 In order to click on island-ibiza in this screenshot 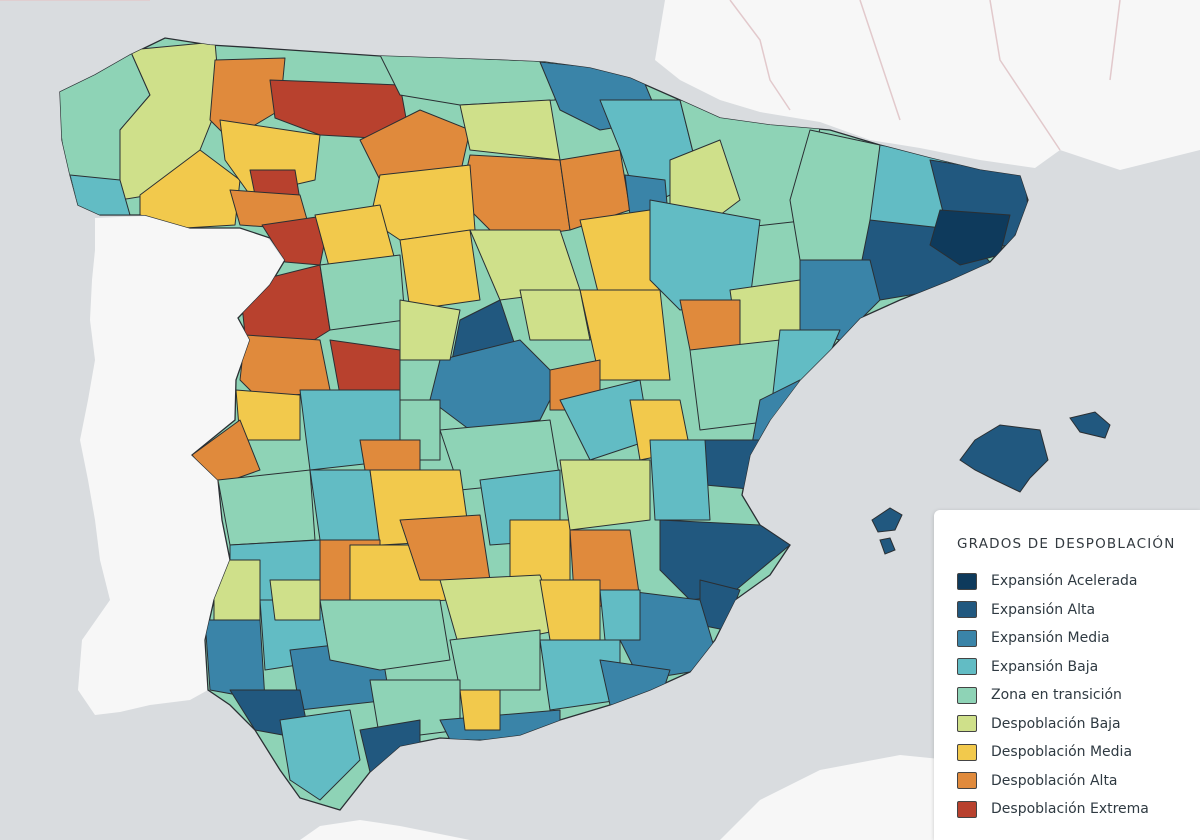, I will do `click(887, 520)`.